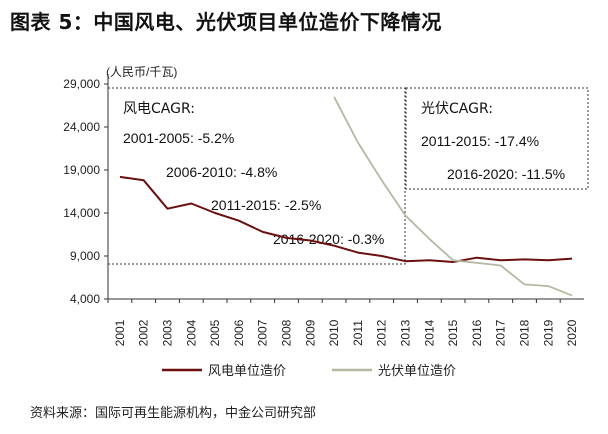  What do you see at coordinates (334, 332) in the screenshot?
I see `x-tick-label: 2010` at bounding box center [334, 332].